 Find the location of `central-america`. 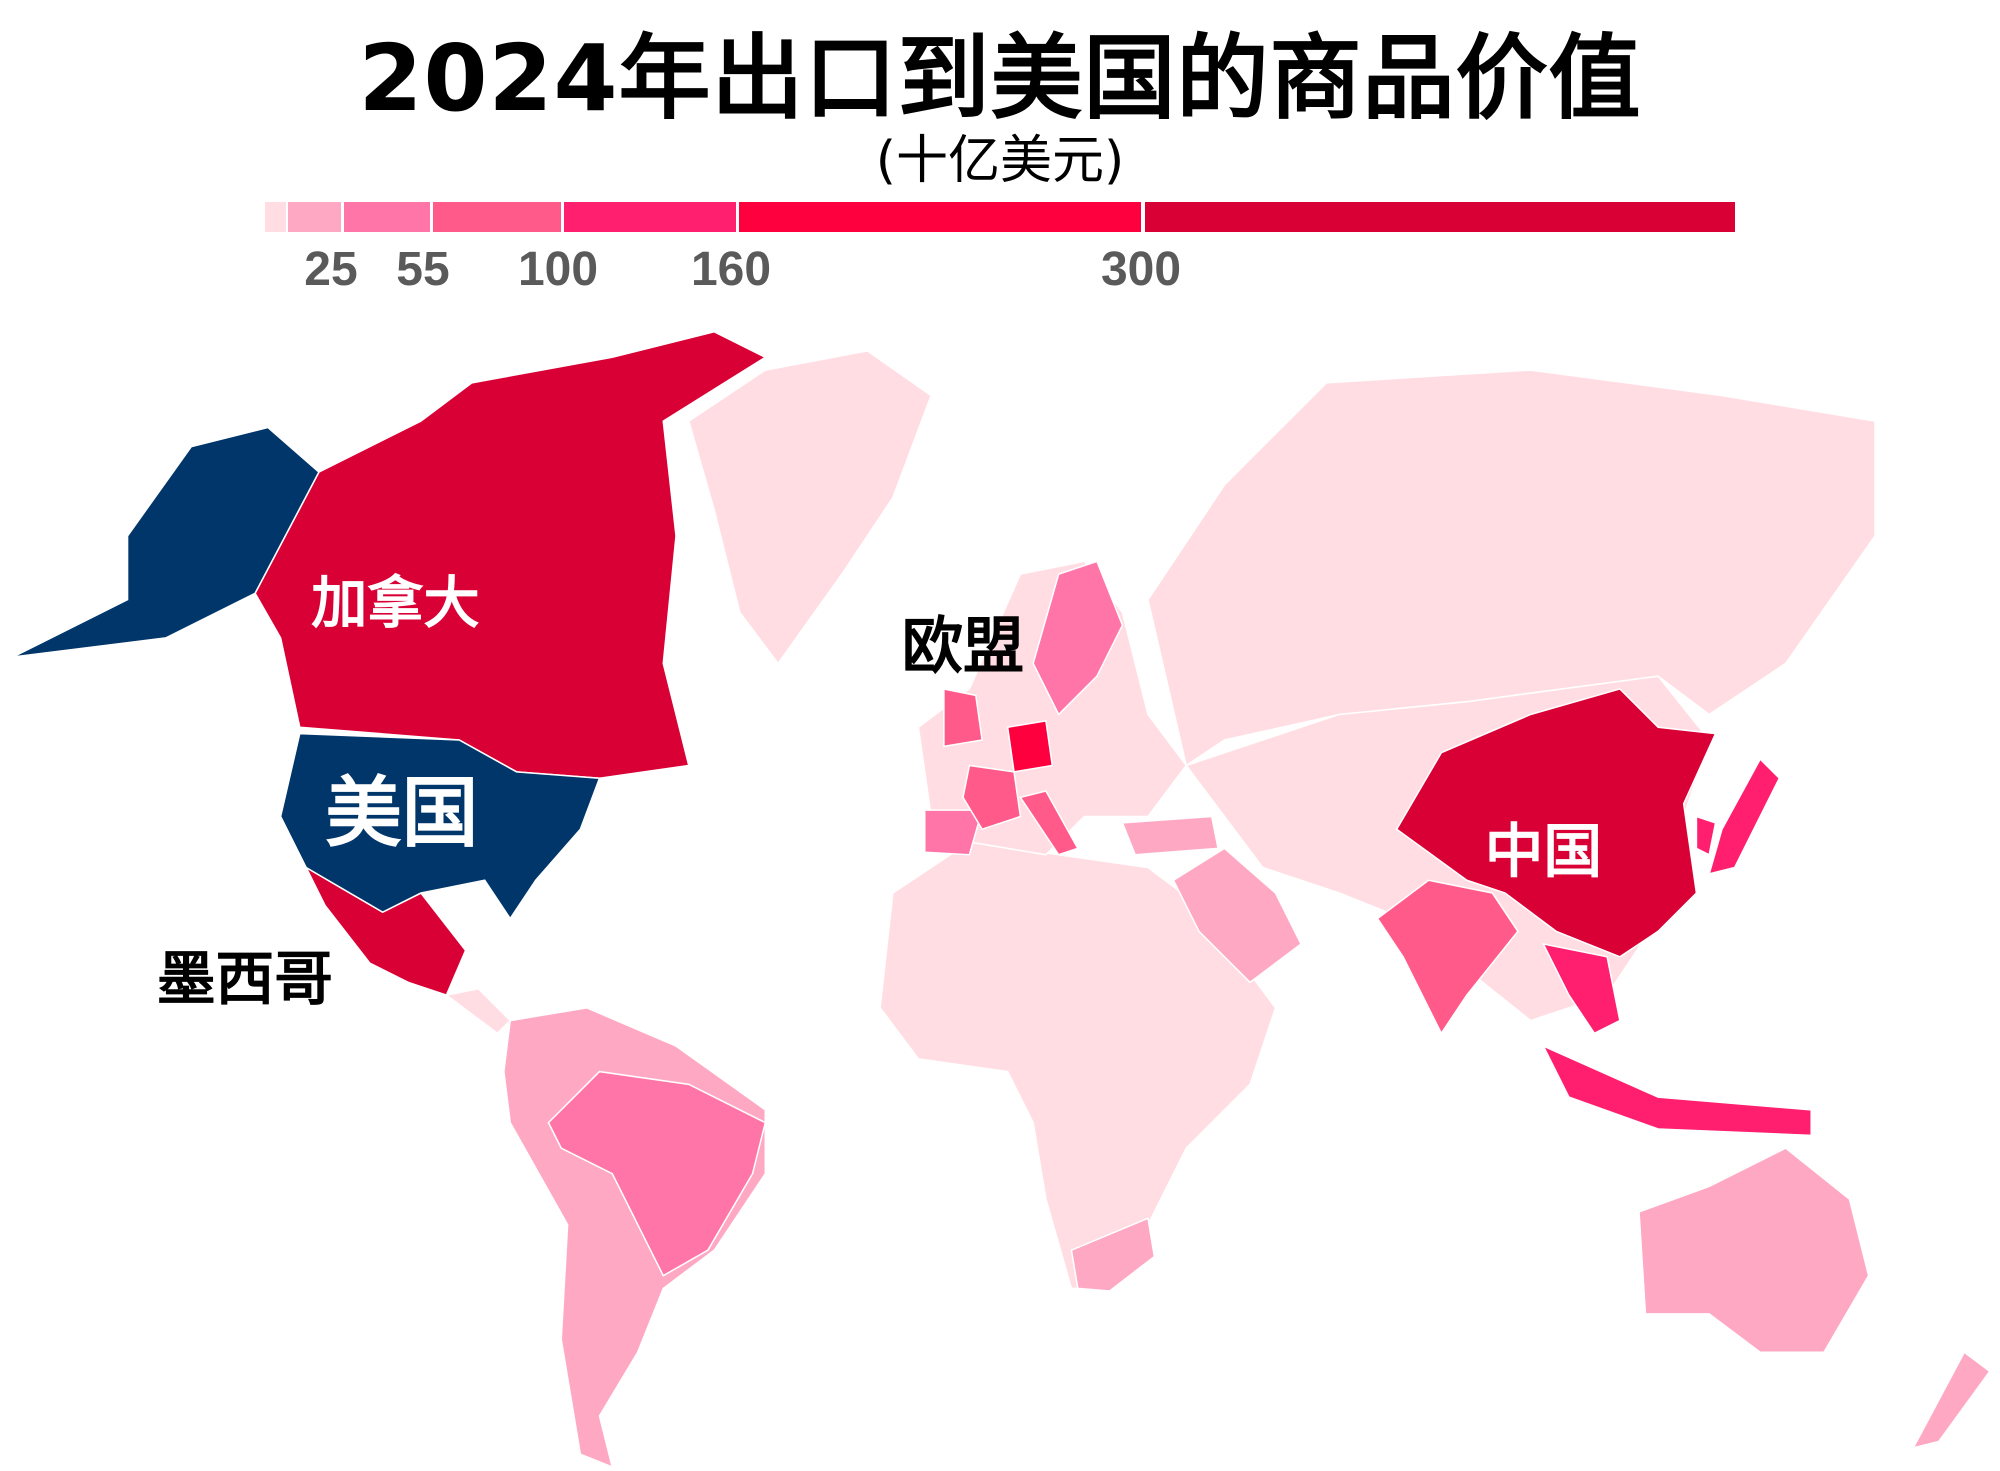

central-america is located at coordinates (478, 1011).